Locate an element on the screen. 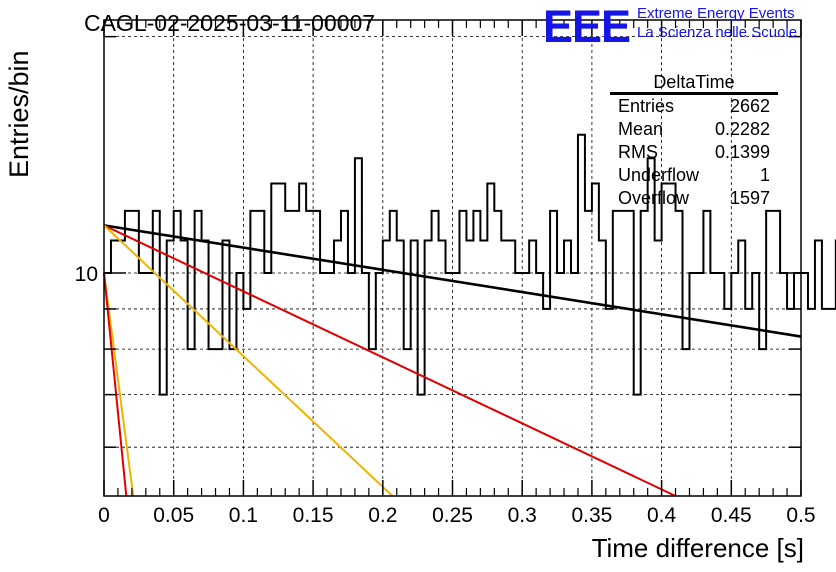 This screenshot has height=572, width=836. logo-line-1: Extreme Energy Events is located at coordinates (716, 13).